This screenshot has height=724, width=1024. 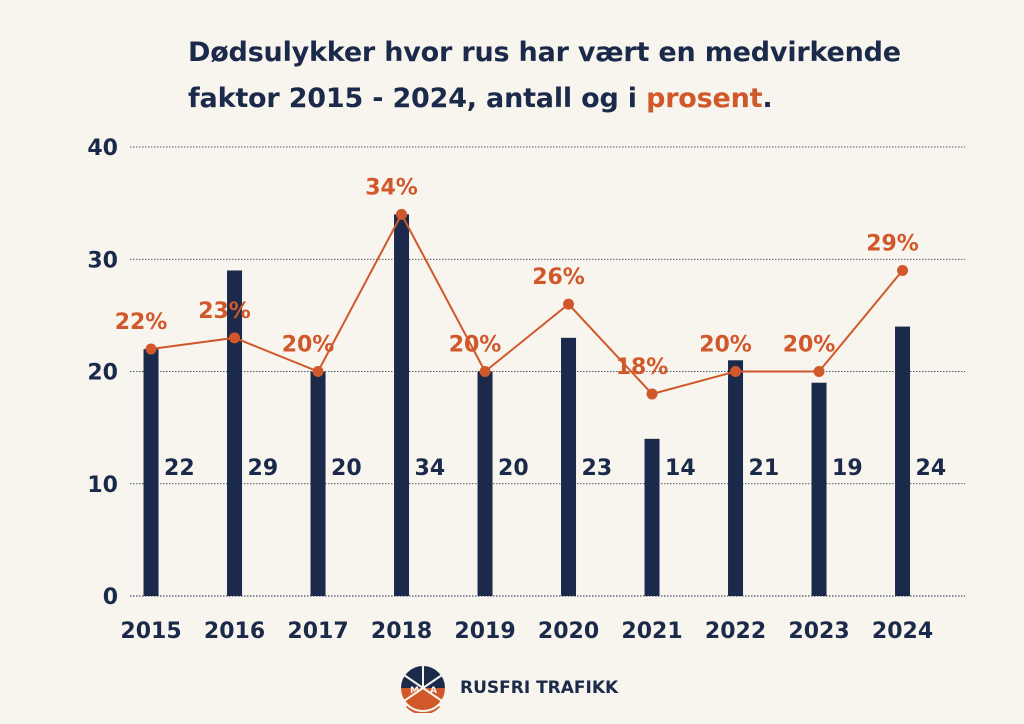 I want to click on y-tick-label: 20, so click(x=102, y=373).